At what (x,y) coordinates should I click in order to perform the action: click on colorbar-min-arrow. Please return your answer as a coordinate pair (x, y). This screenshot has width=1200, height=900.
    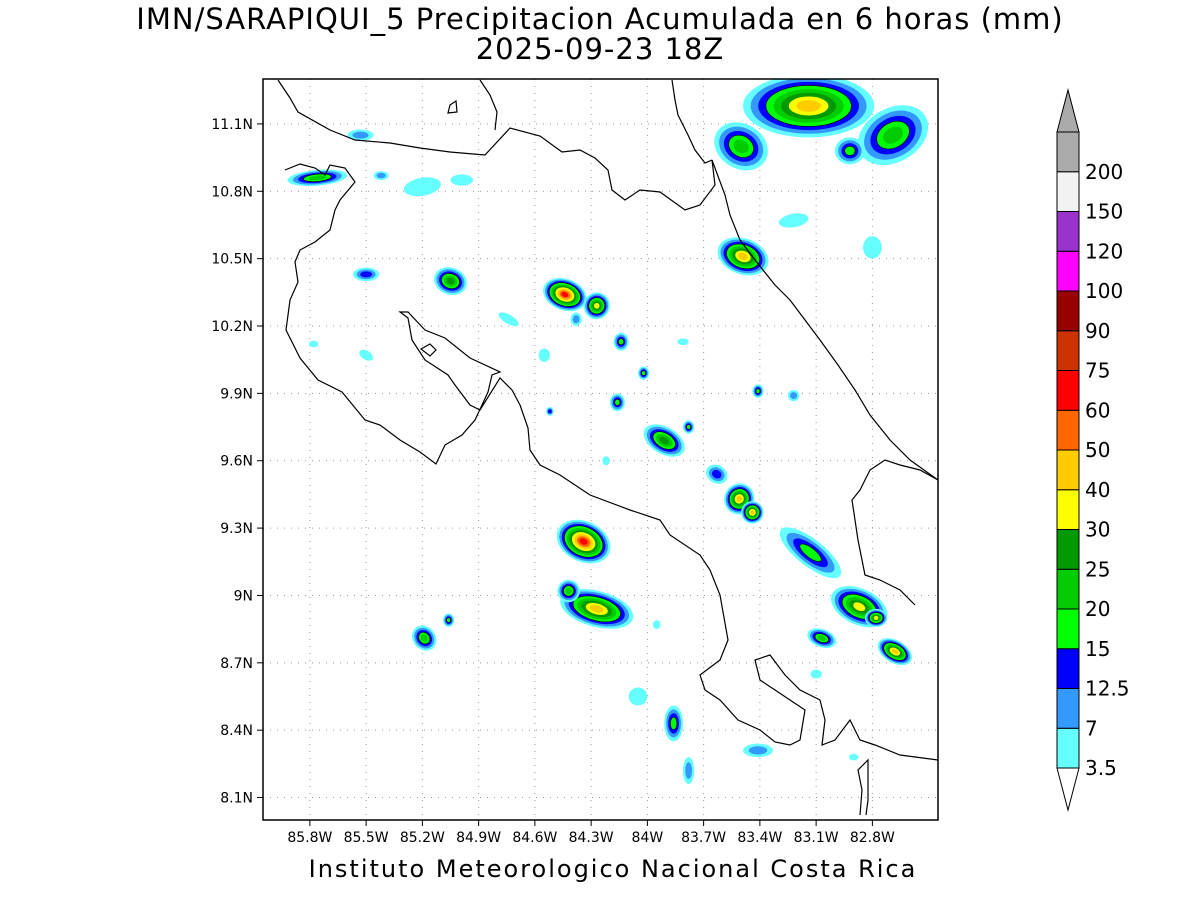
    Looking at the image, I should click on (1068, 789).